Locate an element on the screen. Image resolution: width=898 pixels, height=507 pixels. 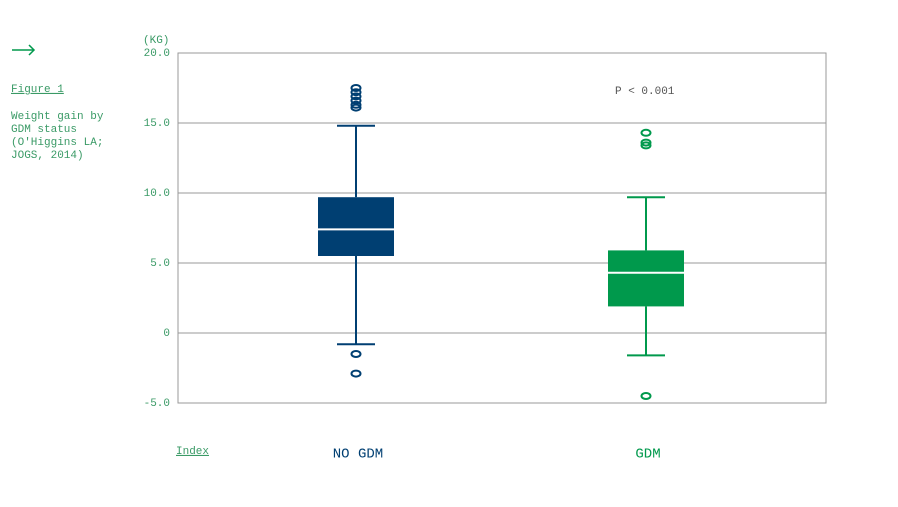
caption-line: GDM status is located at coordinates (44, 130).